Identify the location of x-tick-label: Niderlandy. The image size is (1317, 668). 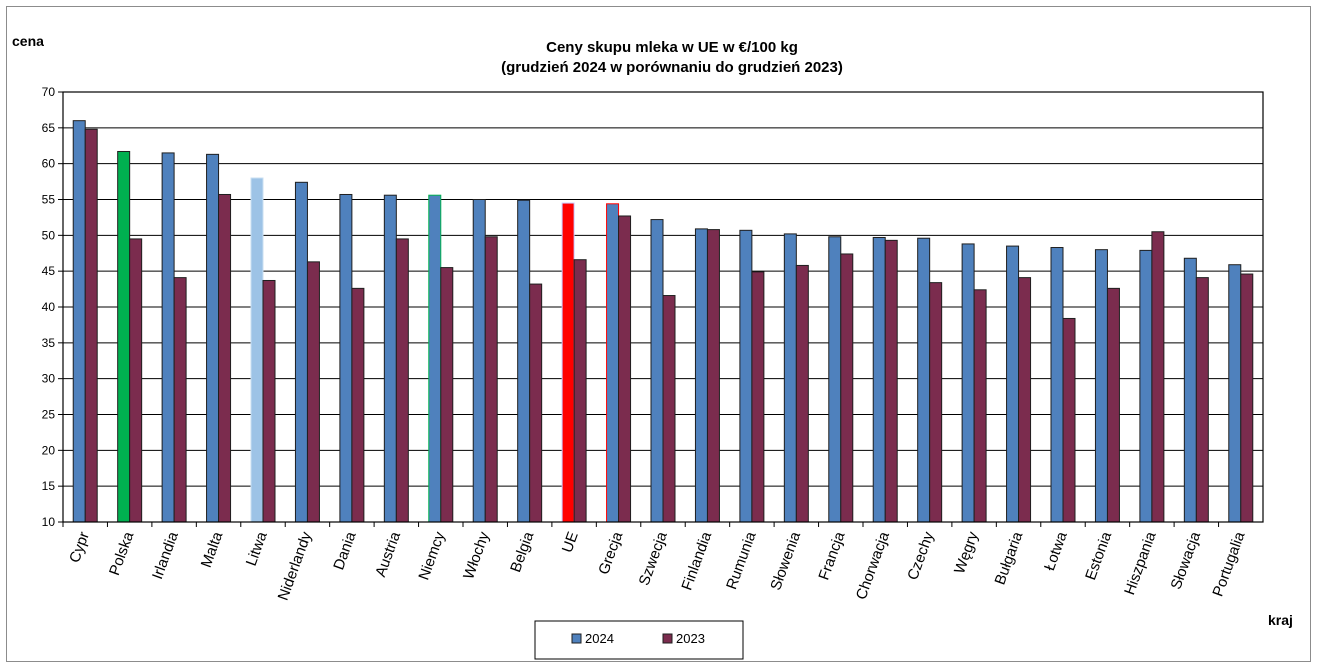
(295, 566).